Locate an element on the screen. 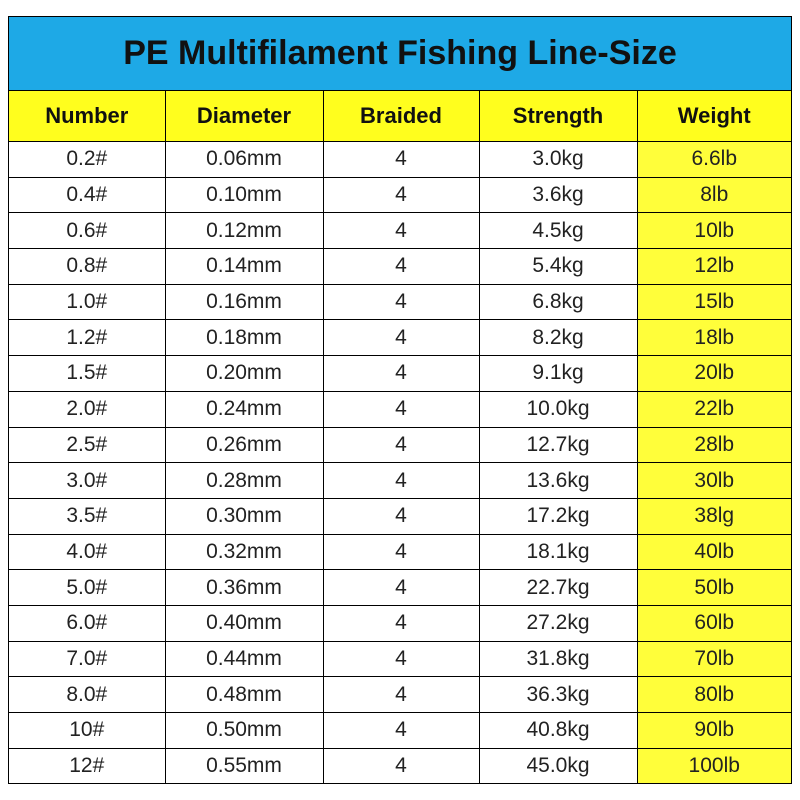 Image resolution: width=800 pixels, height=800 pixels. table-row: 3.0# 0.28mm 4 13.6kg 30lb is located at coordinates (400, 480).